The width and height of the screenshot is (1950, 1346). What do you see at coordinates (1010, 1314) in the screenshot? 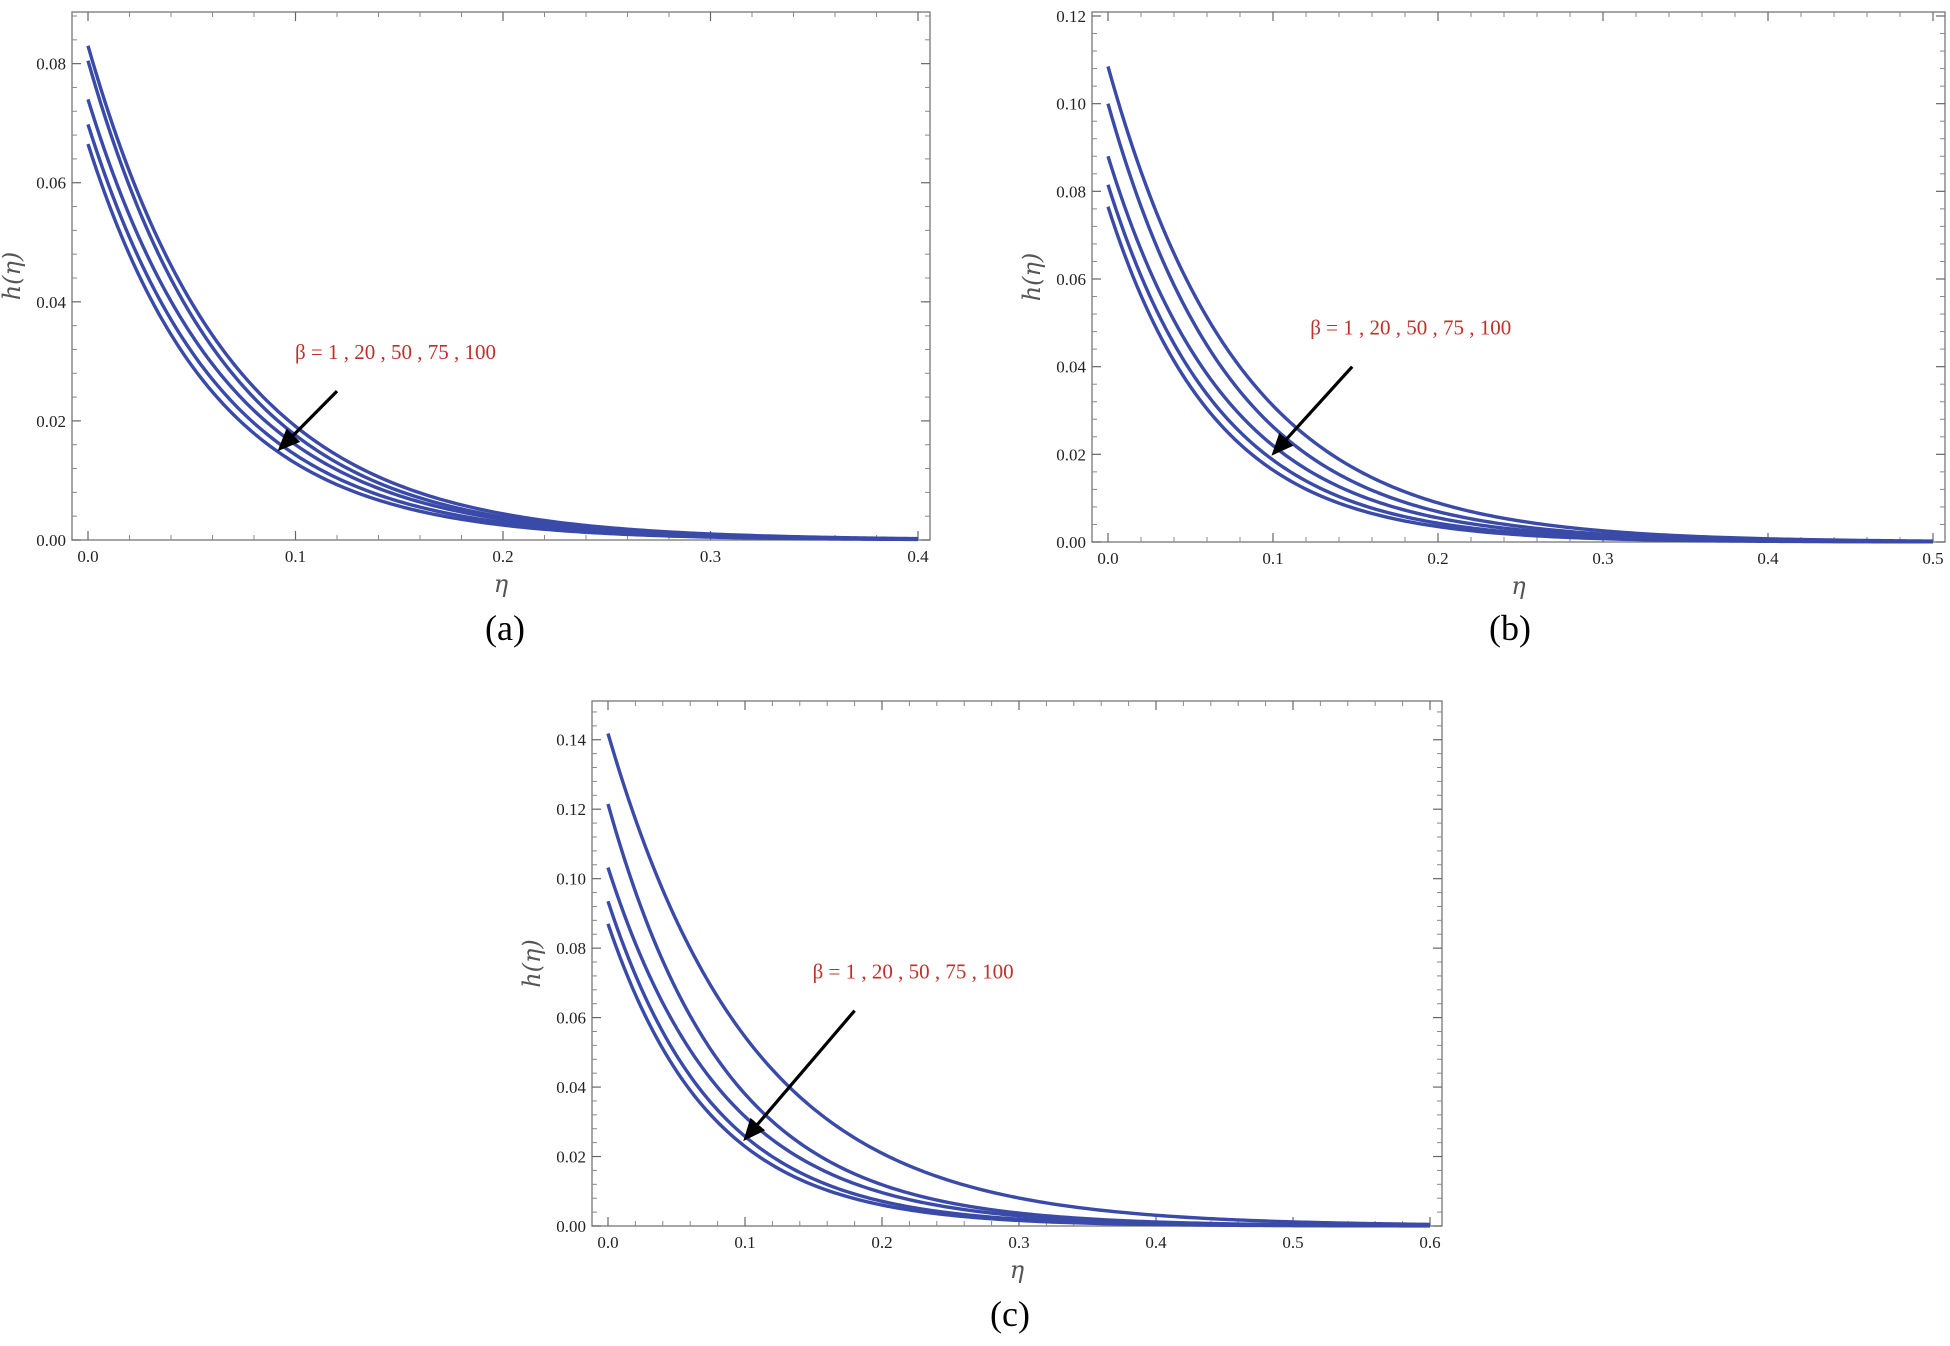
I see `panel-caption: (c)` at bounding box center [1010, 1314].